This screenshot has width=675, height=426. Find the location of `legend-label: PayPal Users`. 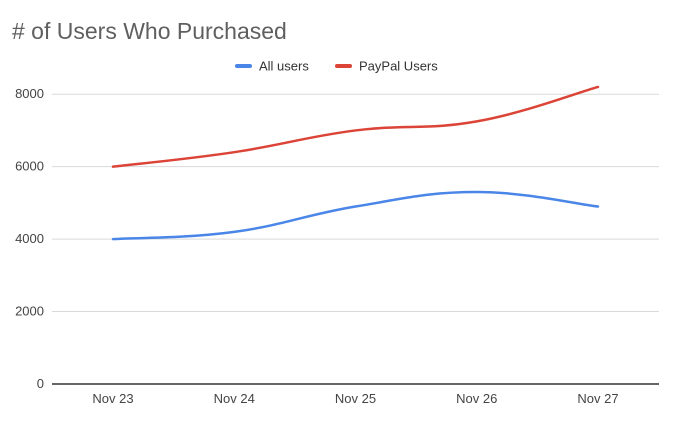

legend-label: PayPal Users is located at coordinates (398, 66).